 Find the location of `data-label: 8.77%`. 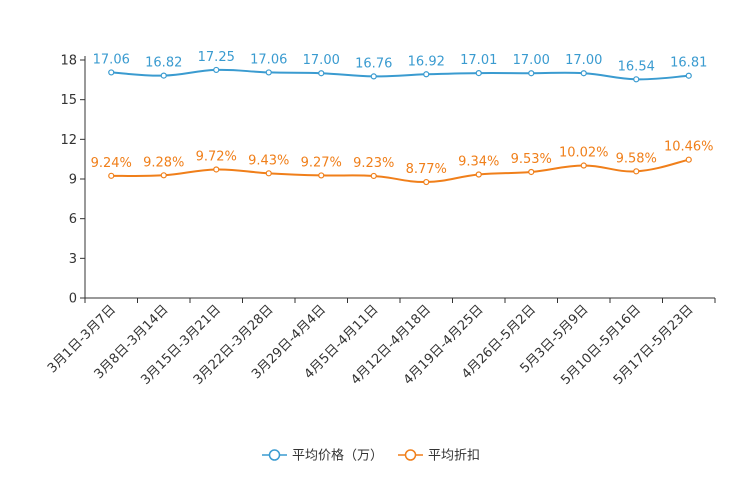

data-label: 8.77% is located at coordinates (426, 169).